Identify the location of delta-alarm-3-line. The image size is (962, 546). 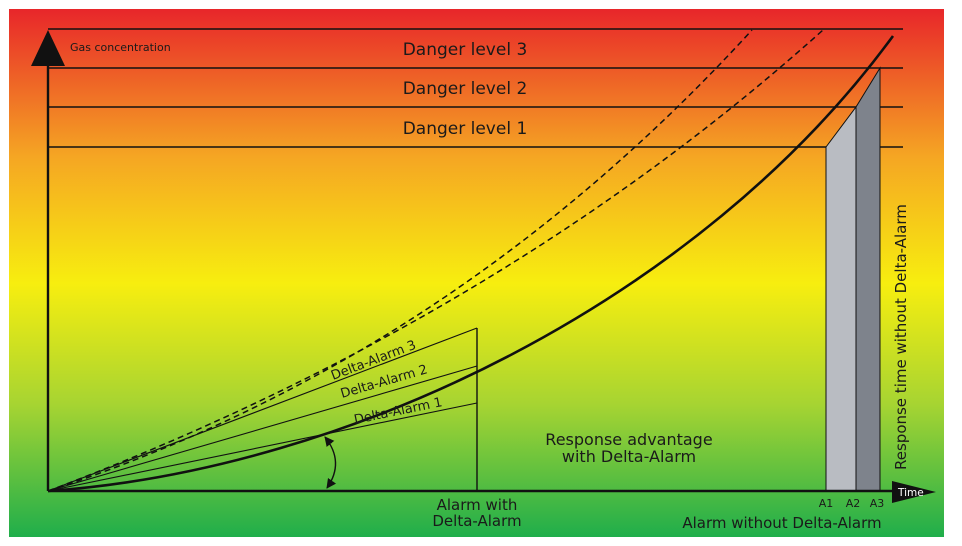
(262, 409).